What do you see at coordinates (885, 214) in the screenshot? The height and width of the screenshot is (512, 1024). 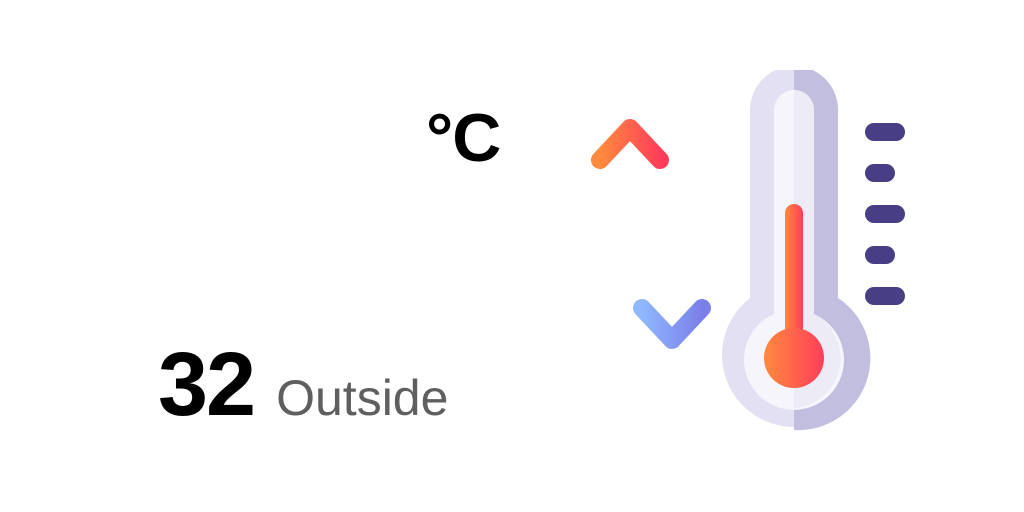 I see `scale-marks` at bounding box center [885, 214].